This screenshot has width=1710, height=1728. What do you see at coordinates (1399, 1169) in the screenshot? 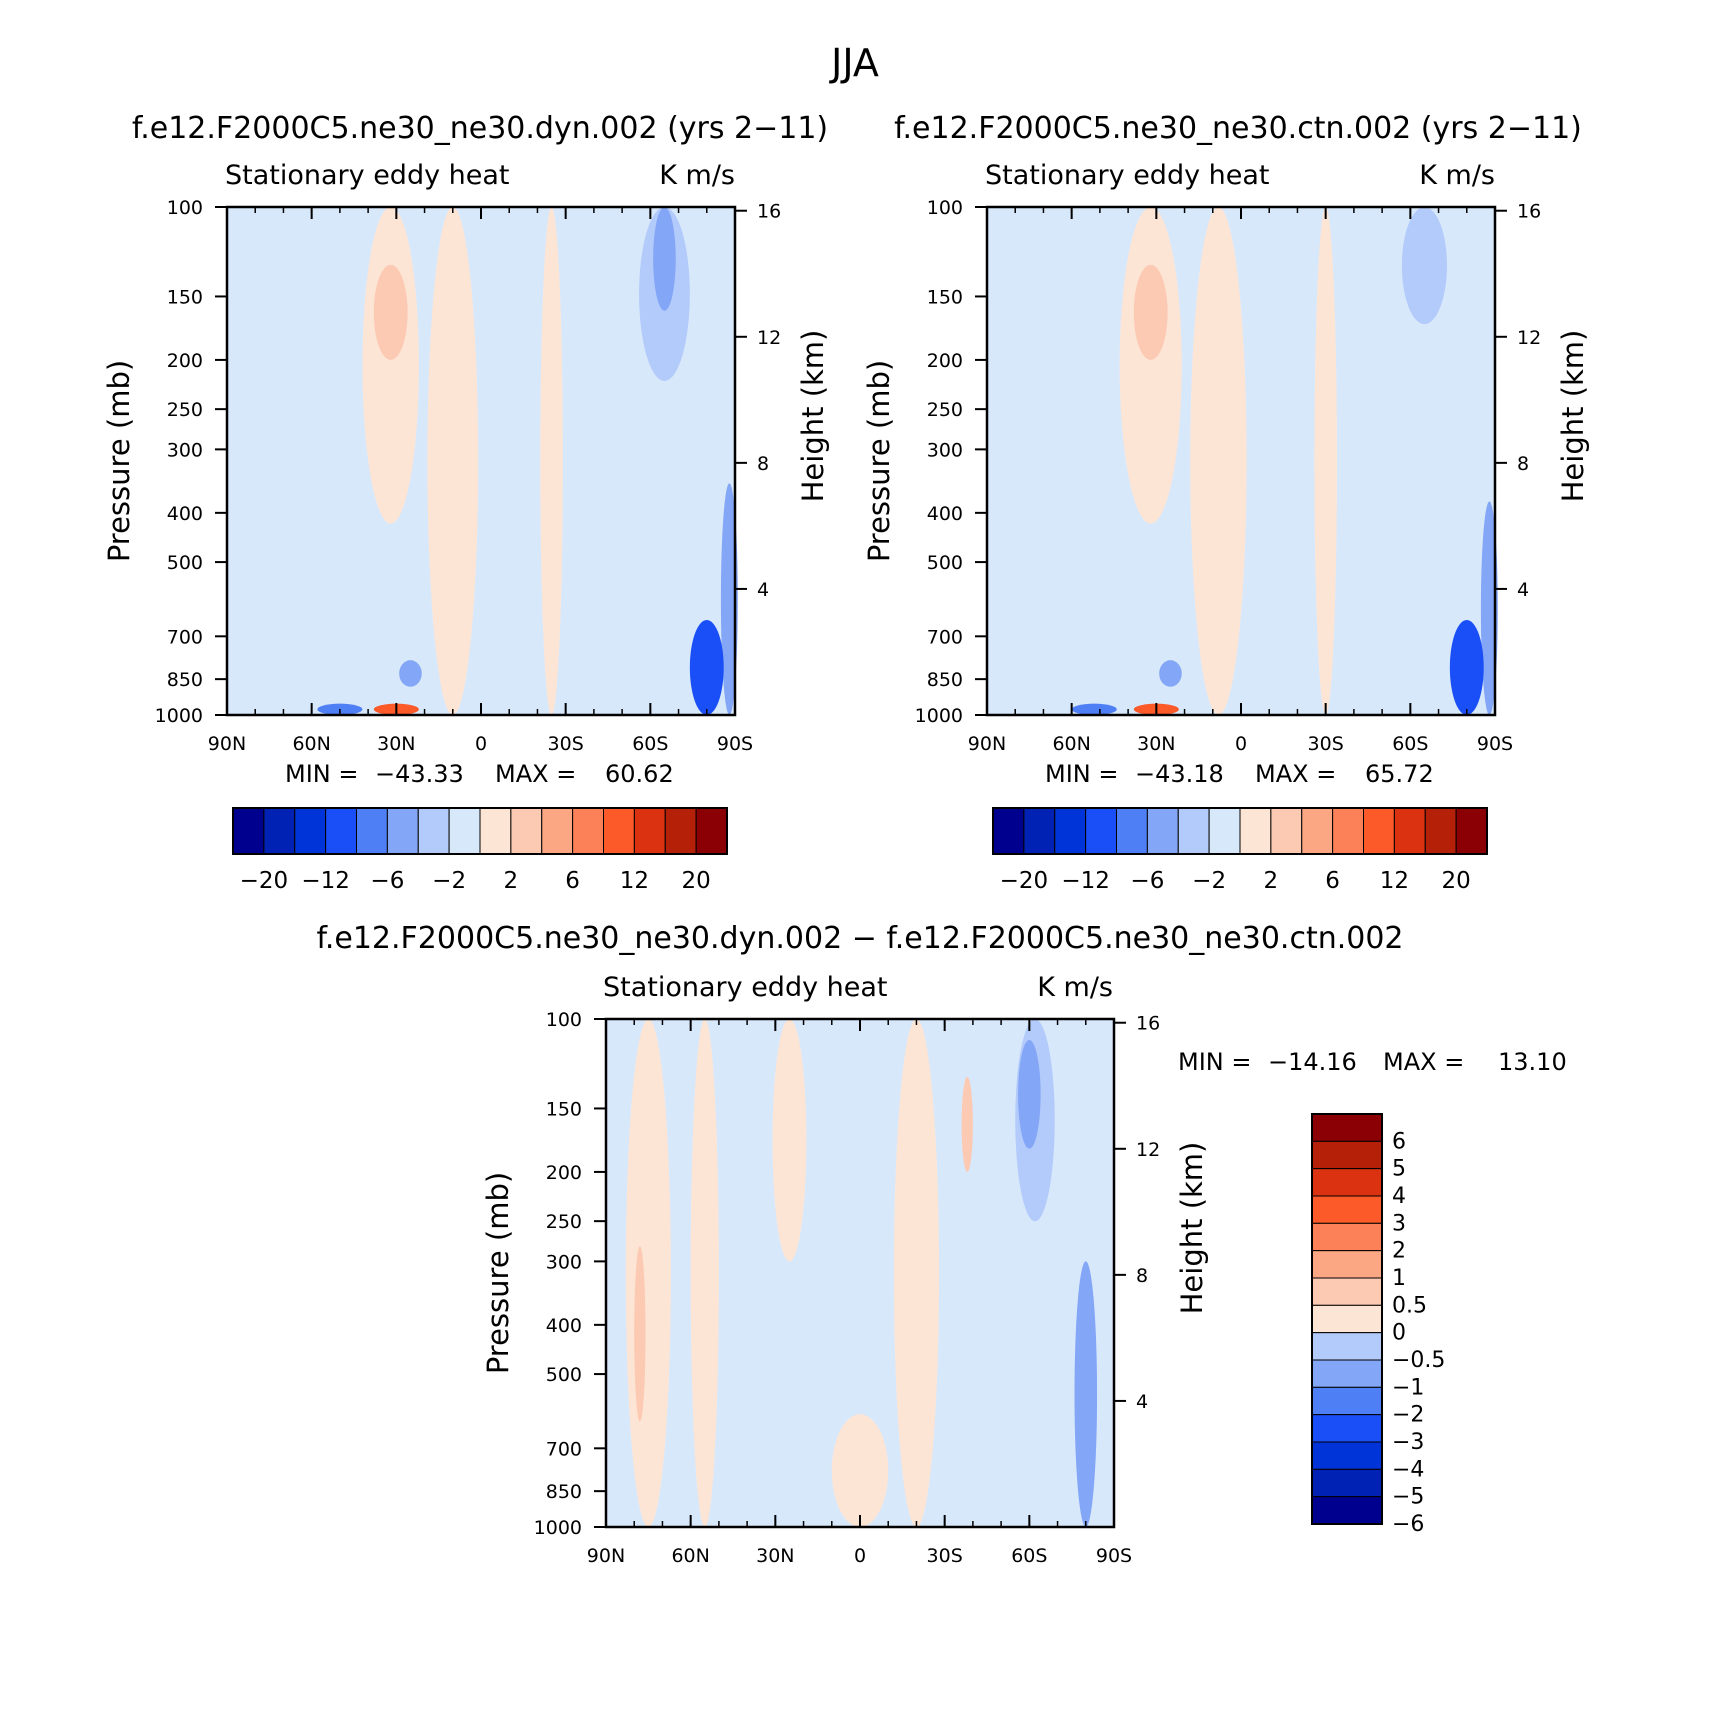
I see `colorbar-label: 5` at bounding box center [1399, 1169].